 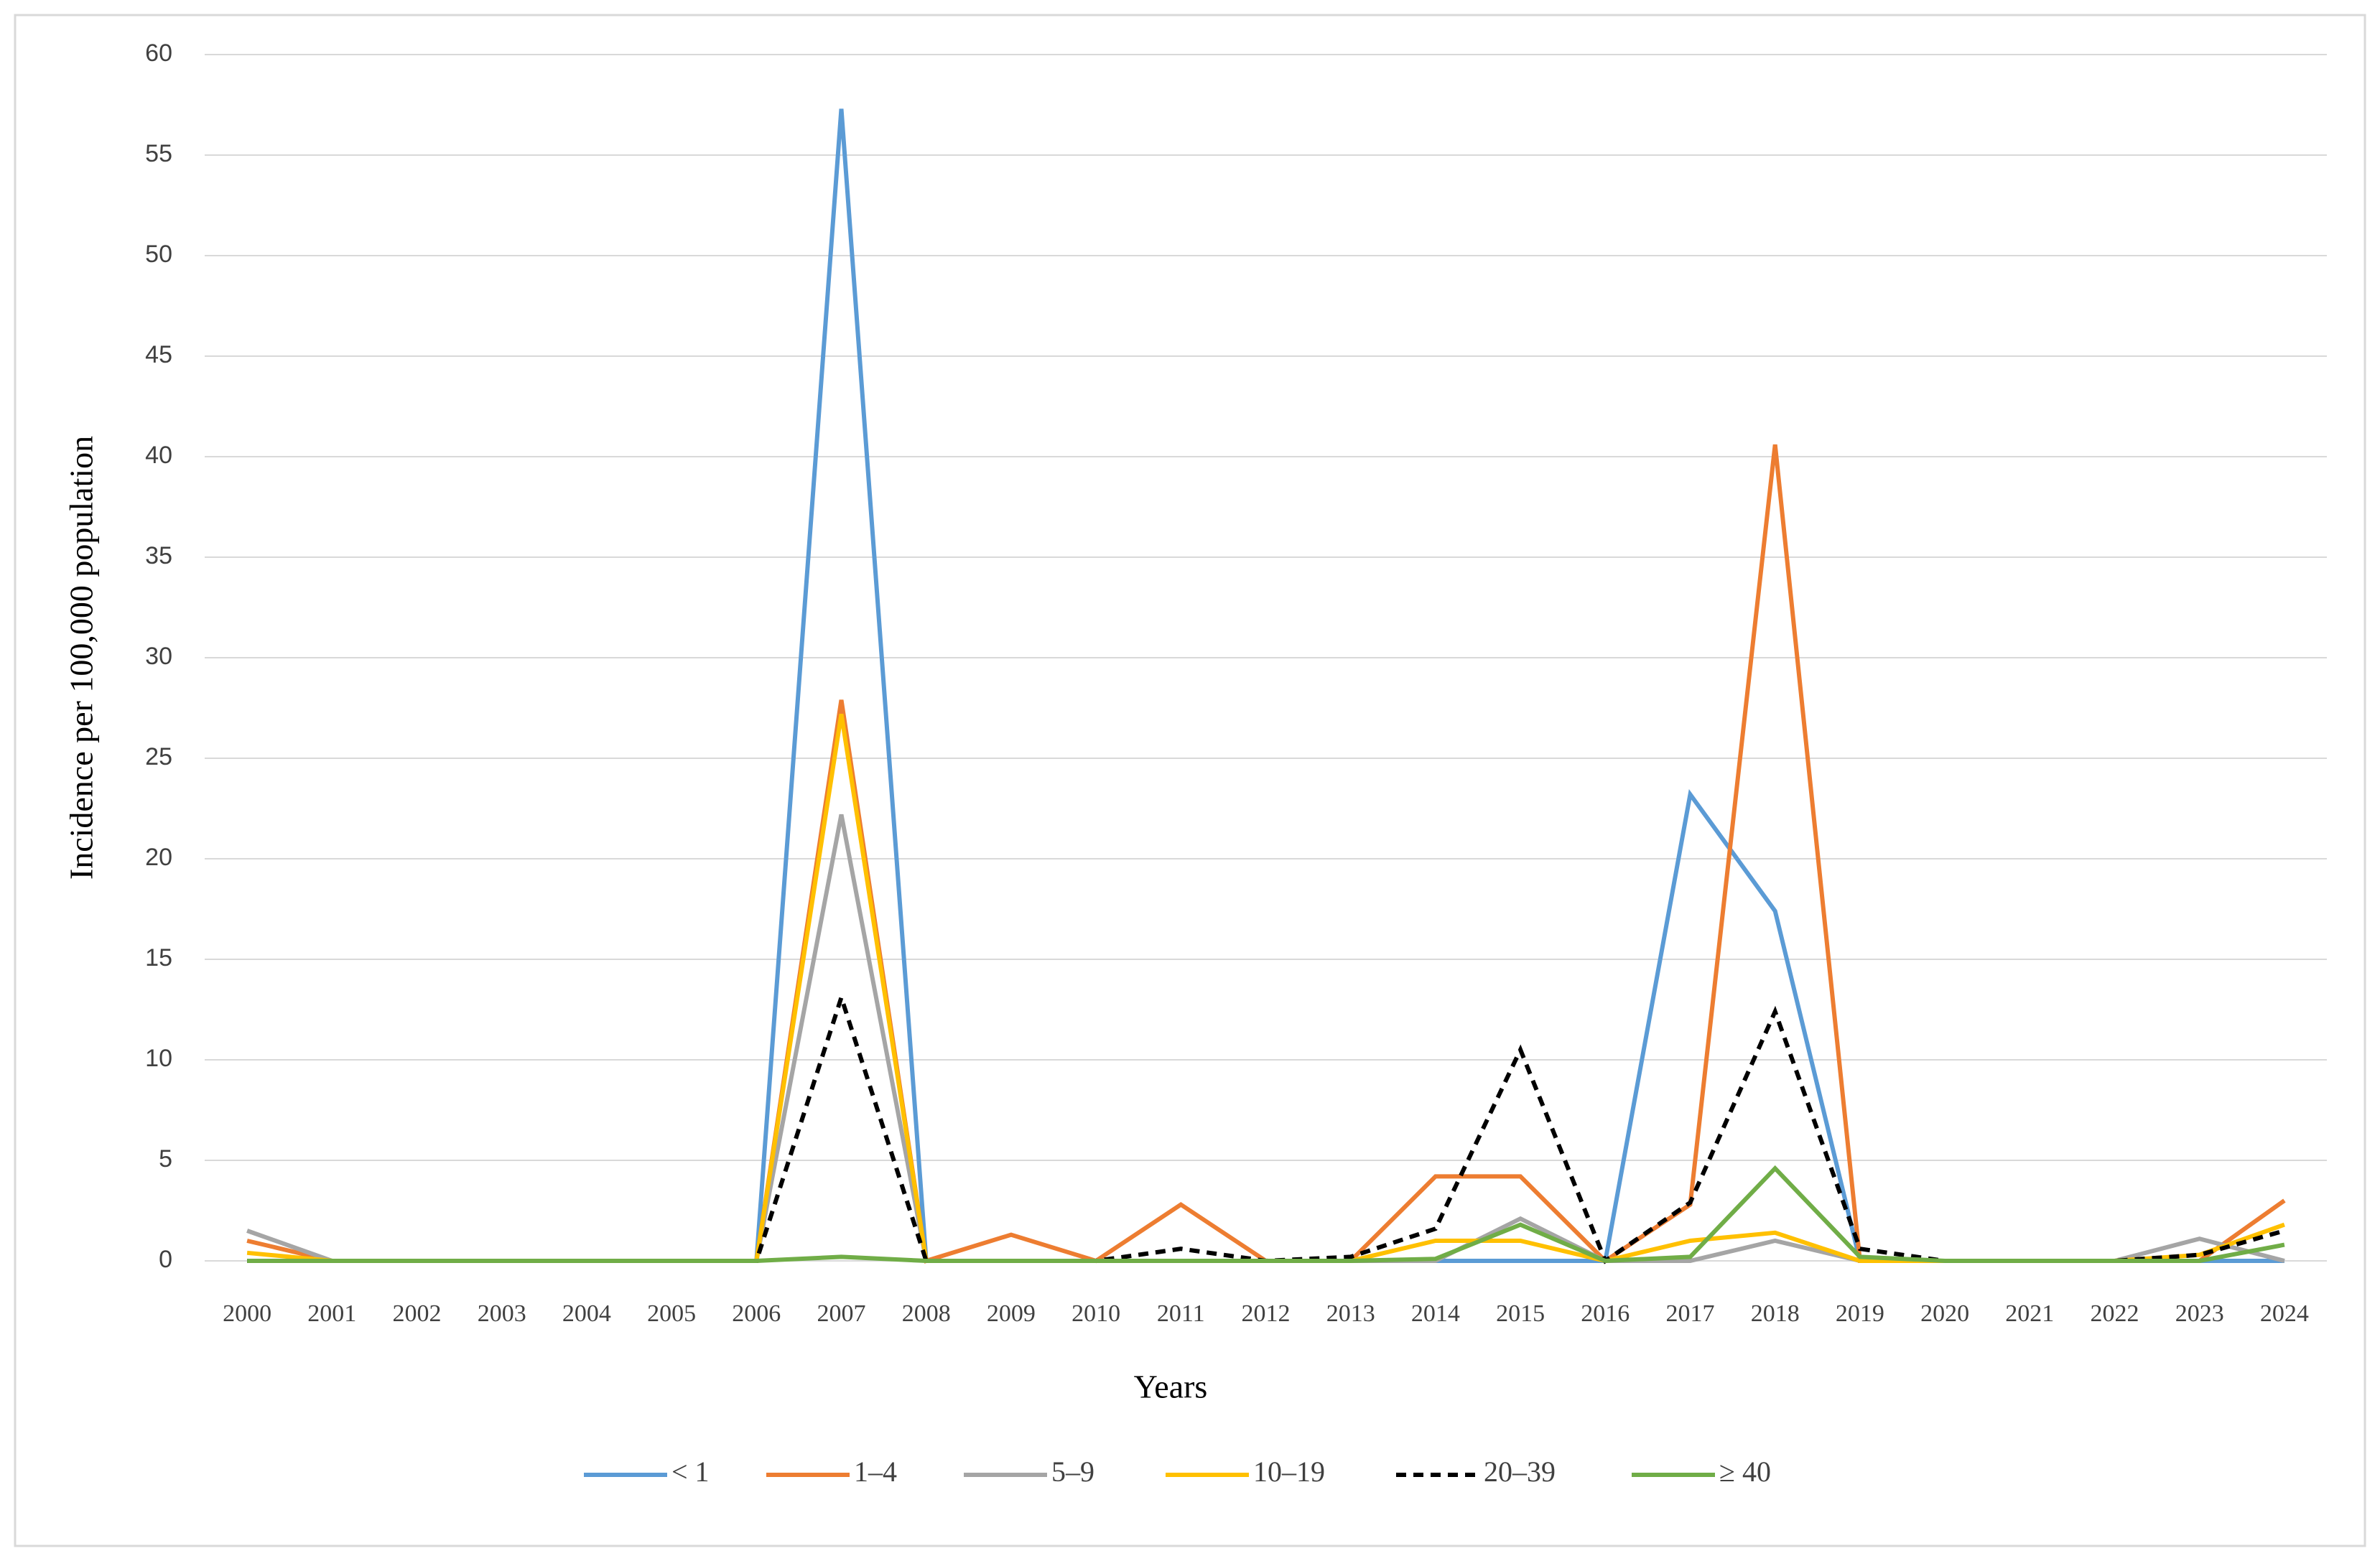 I want to click on y-tick-label: 45, so click(x=158, y=354).